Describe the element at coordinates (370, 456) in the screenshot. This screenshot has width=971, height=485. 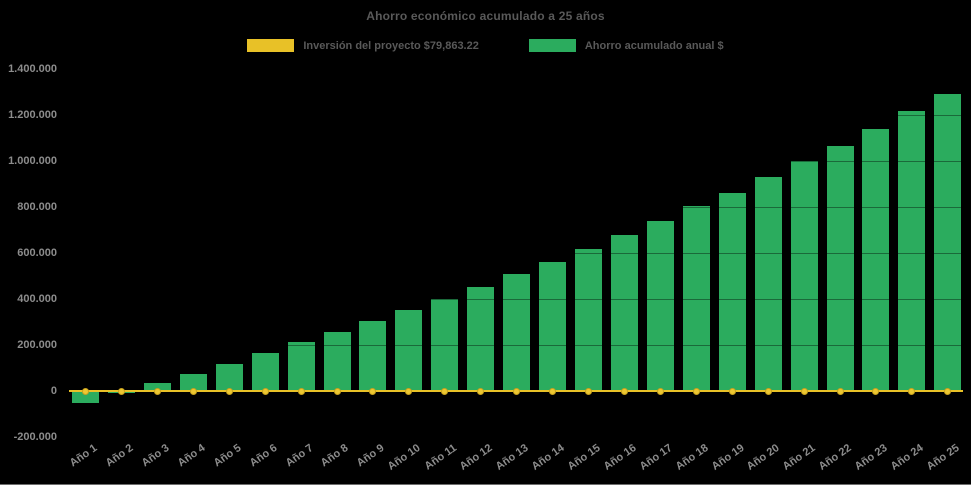
I see `x-axis-tick-label: Año 9` at that location.